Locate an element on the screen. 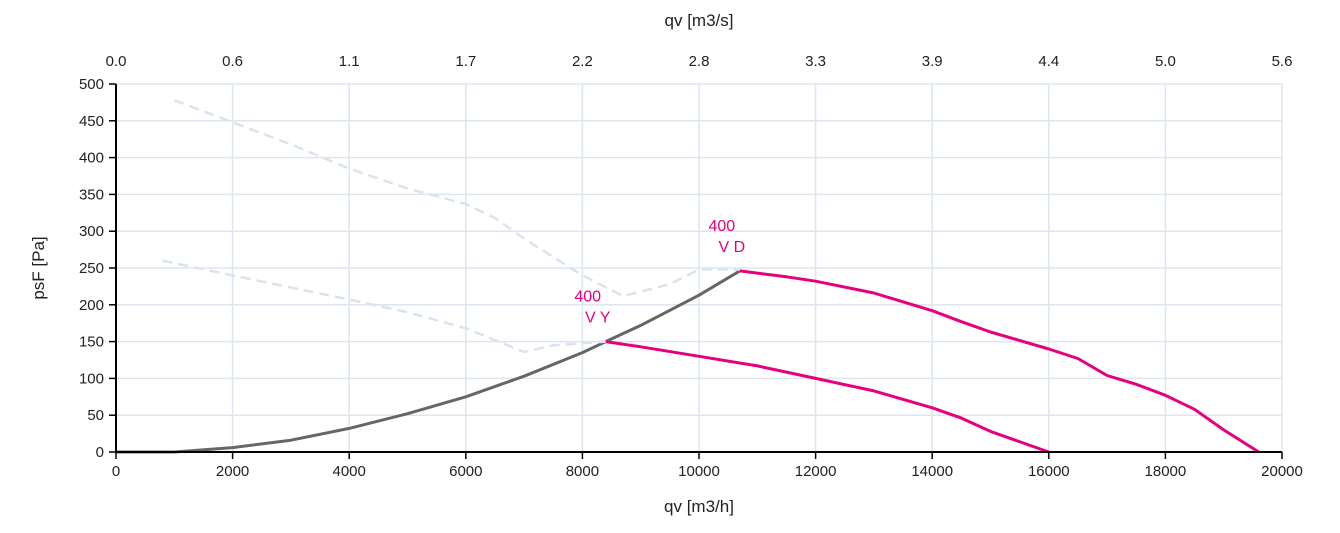 This screenshot has height=533, width=1340. x-tick-label: 18000 is located at coordinates (1166, 471).